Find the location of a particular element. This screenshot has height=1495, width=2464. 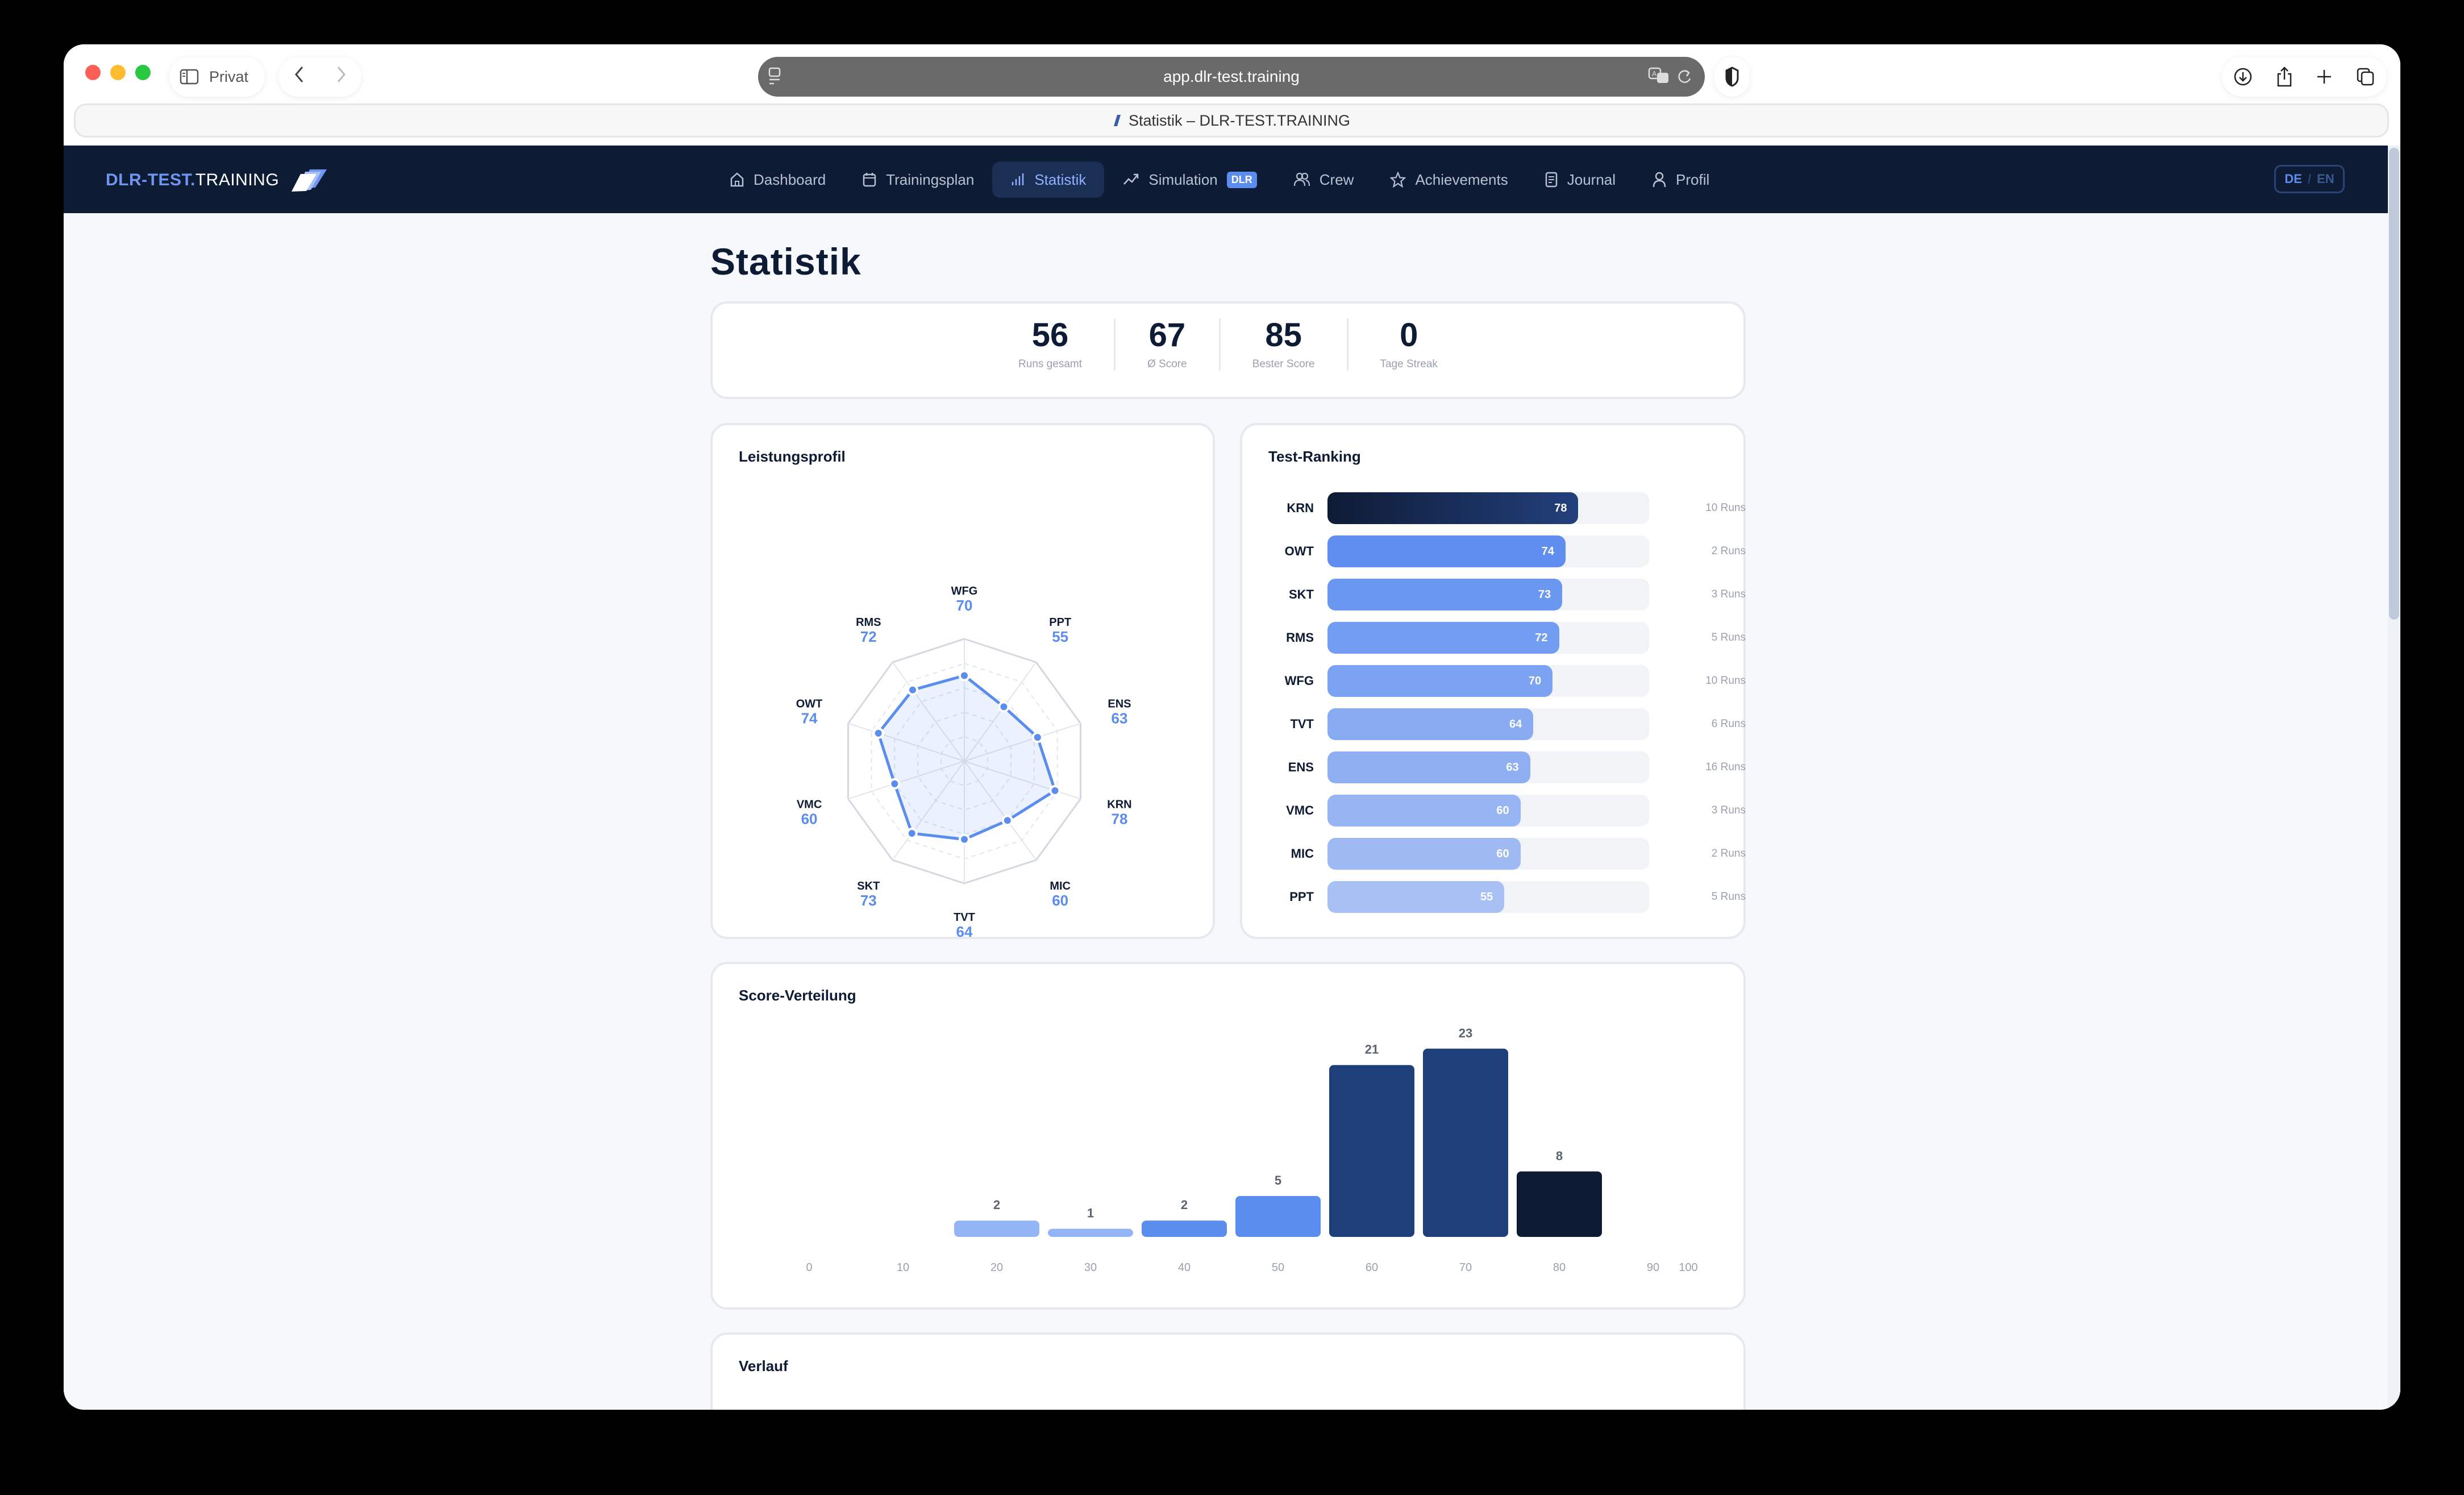

nav-trainingsplan: Trainingsplan is located at coordinates (918, 180).